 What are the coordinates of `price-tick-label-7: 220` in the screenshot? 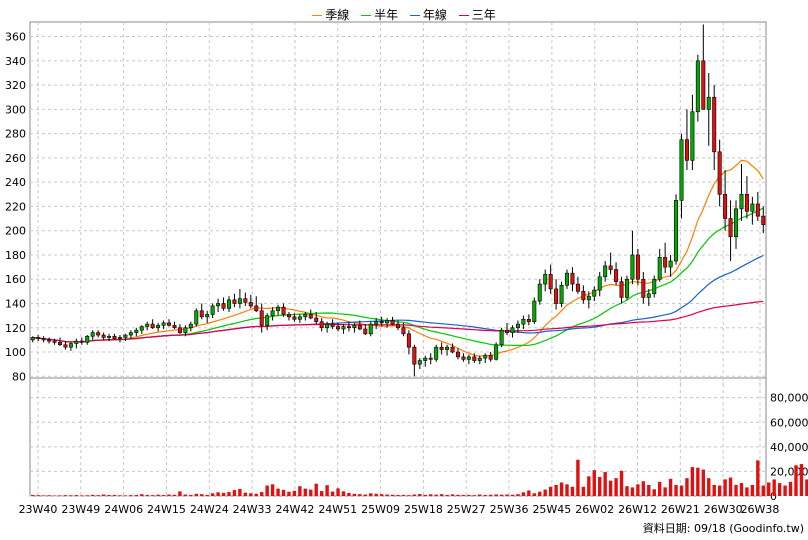 It's located at (15, 206).